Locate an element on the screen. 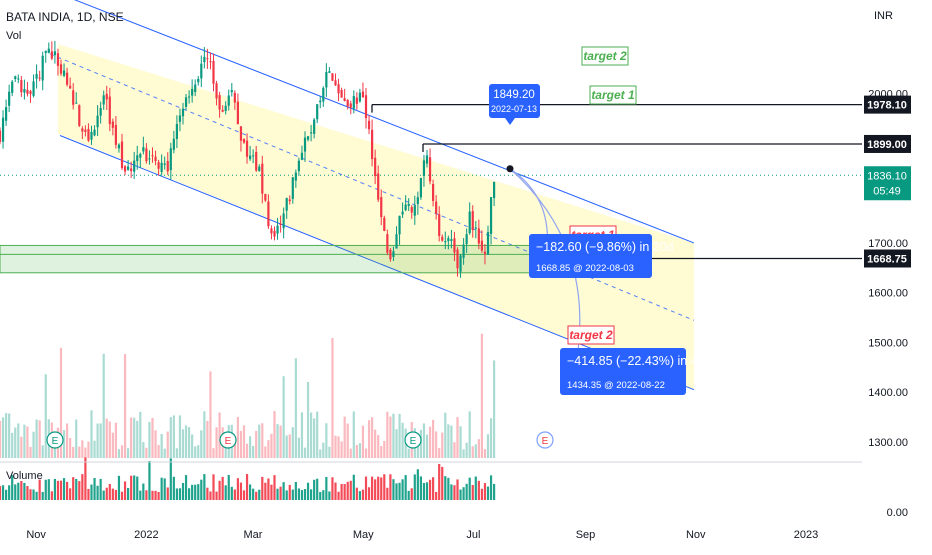 The height and width of the screenshot is (555, 932). level-price-label: 1899.00 is located at coordinates (887, 143).